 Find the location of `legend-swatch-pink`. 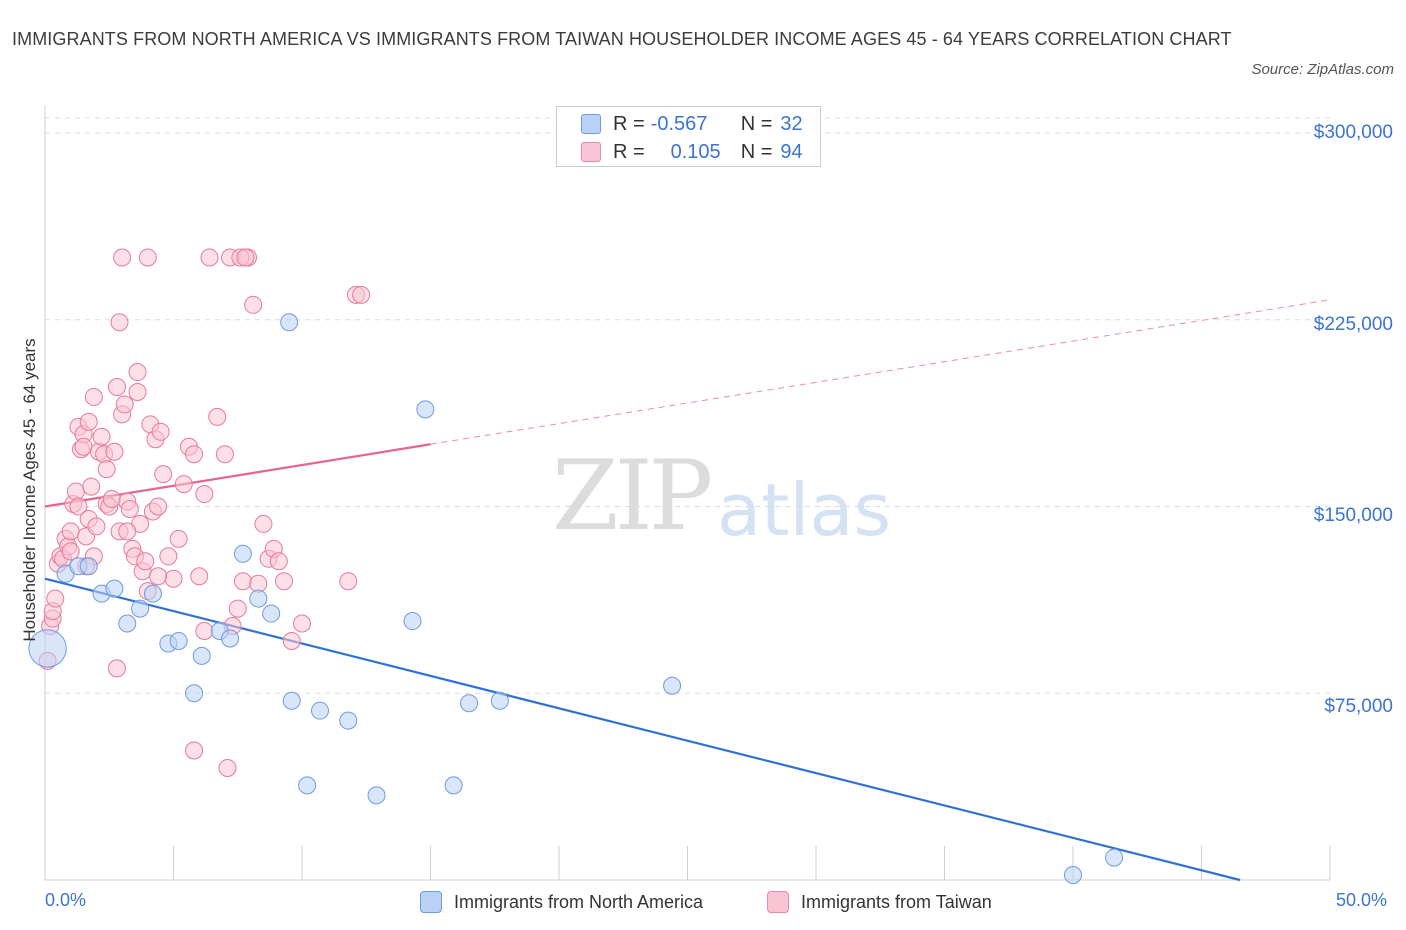

legend-swatch-pink is located at coordinates (778, 902).